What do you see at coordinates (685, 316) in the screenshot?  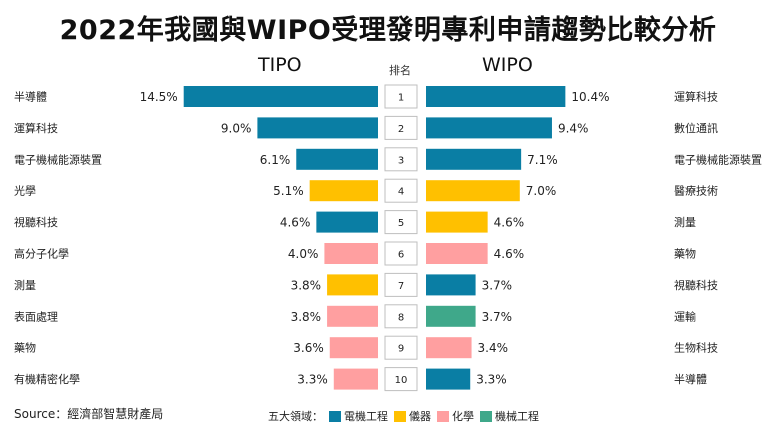 I see `wipo-category-label: 運輸` at bounding box center [685, 316].